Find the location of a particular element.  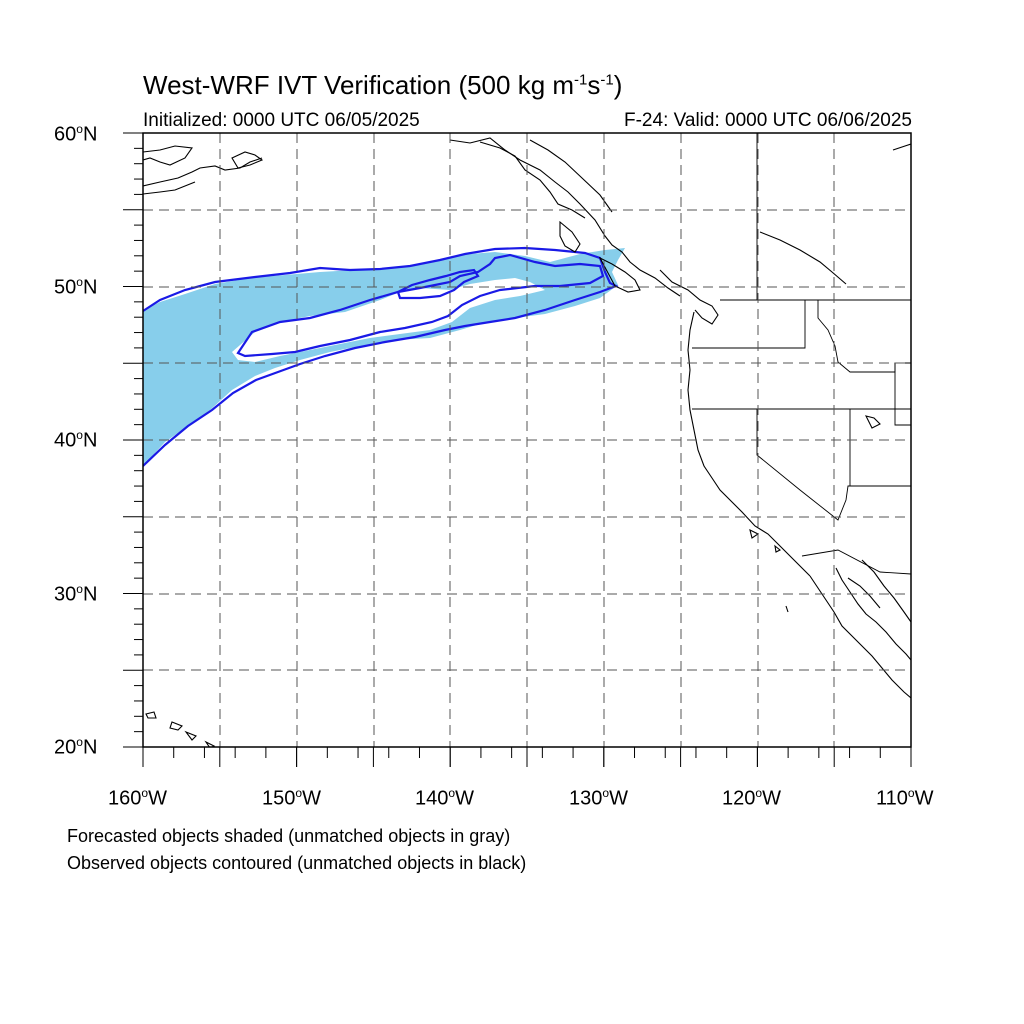

lon-label-150w: 150oW is located at coordinates (291, 798).